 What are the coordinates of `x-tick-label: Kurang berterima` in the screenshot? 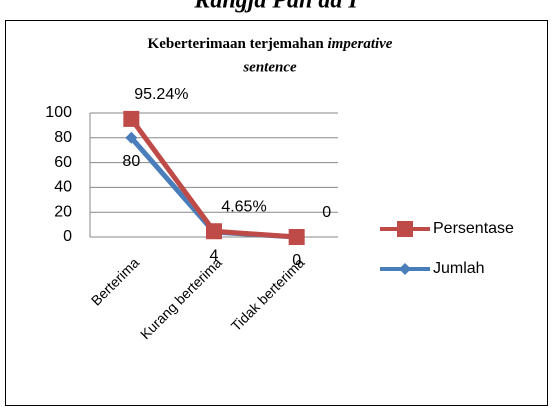 It's located at (181, 298).